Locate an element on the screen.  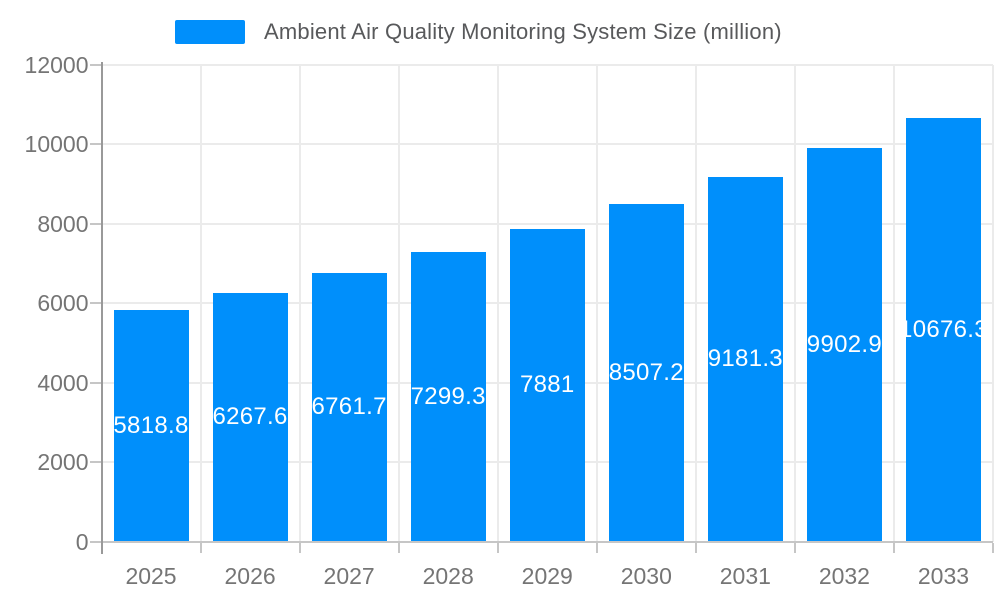
bar-value-label: 7299.3 is located at coordinates (448, 396).